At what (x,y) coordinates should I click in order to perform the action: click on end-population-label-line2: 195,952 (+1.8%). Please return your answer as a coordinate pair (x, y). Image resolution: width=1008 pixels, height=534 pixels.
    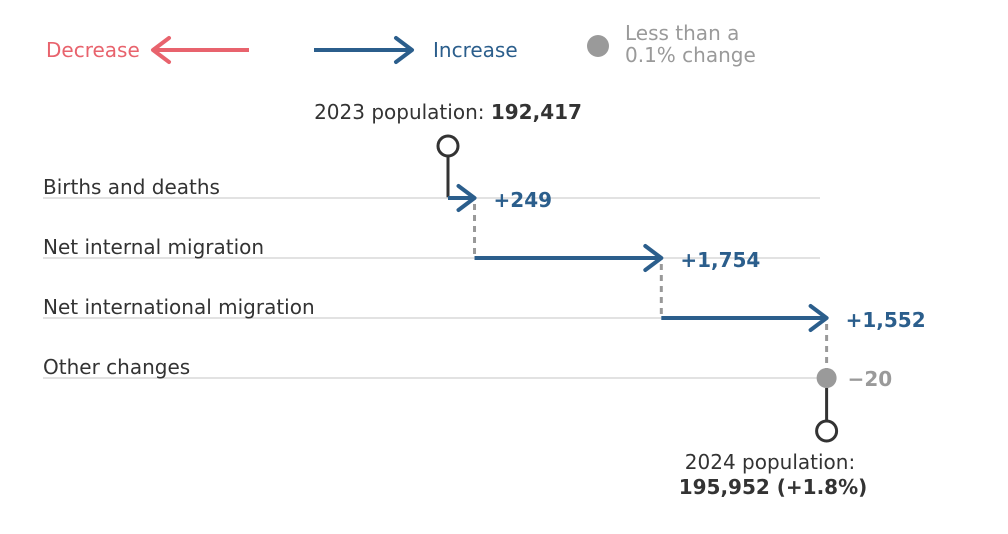
    Looking at the image, I should click on (773, 487).